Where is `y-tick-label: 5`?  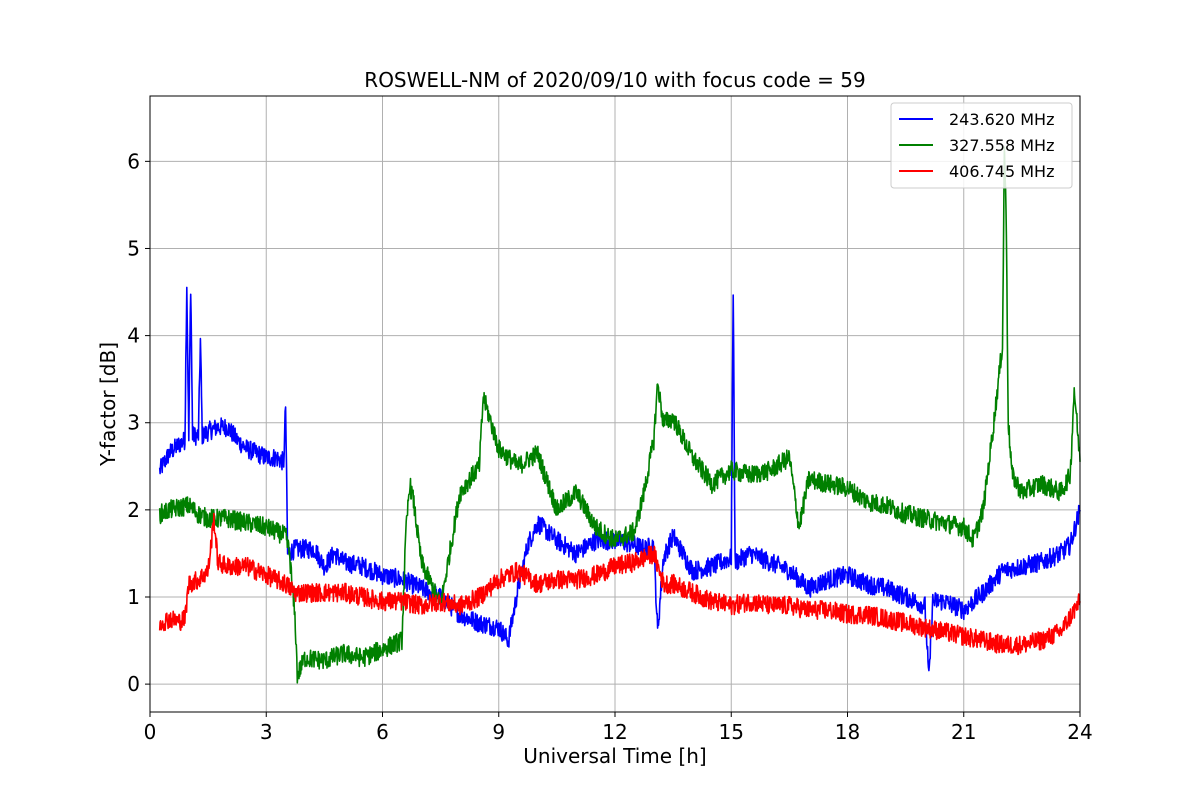 y-tick-label: 5 is located at coordinates (133, 248).